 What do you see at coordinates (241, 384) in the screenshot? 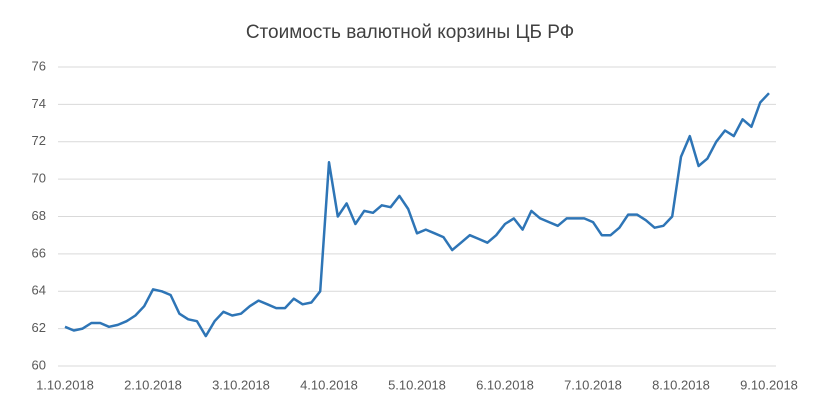
I see `x-tick-label: 3.10.2018` at bounding box center [241, 384].